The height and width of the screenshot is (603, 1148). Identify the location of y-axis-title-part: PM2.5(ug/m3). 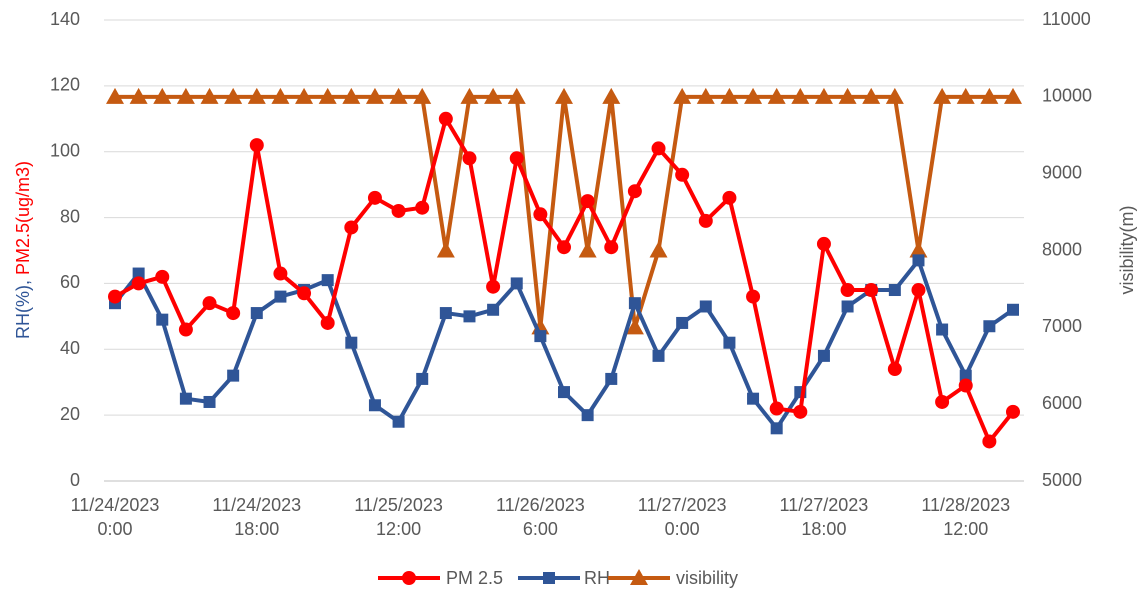
(23, 218).